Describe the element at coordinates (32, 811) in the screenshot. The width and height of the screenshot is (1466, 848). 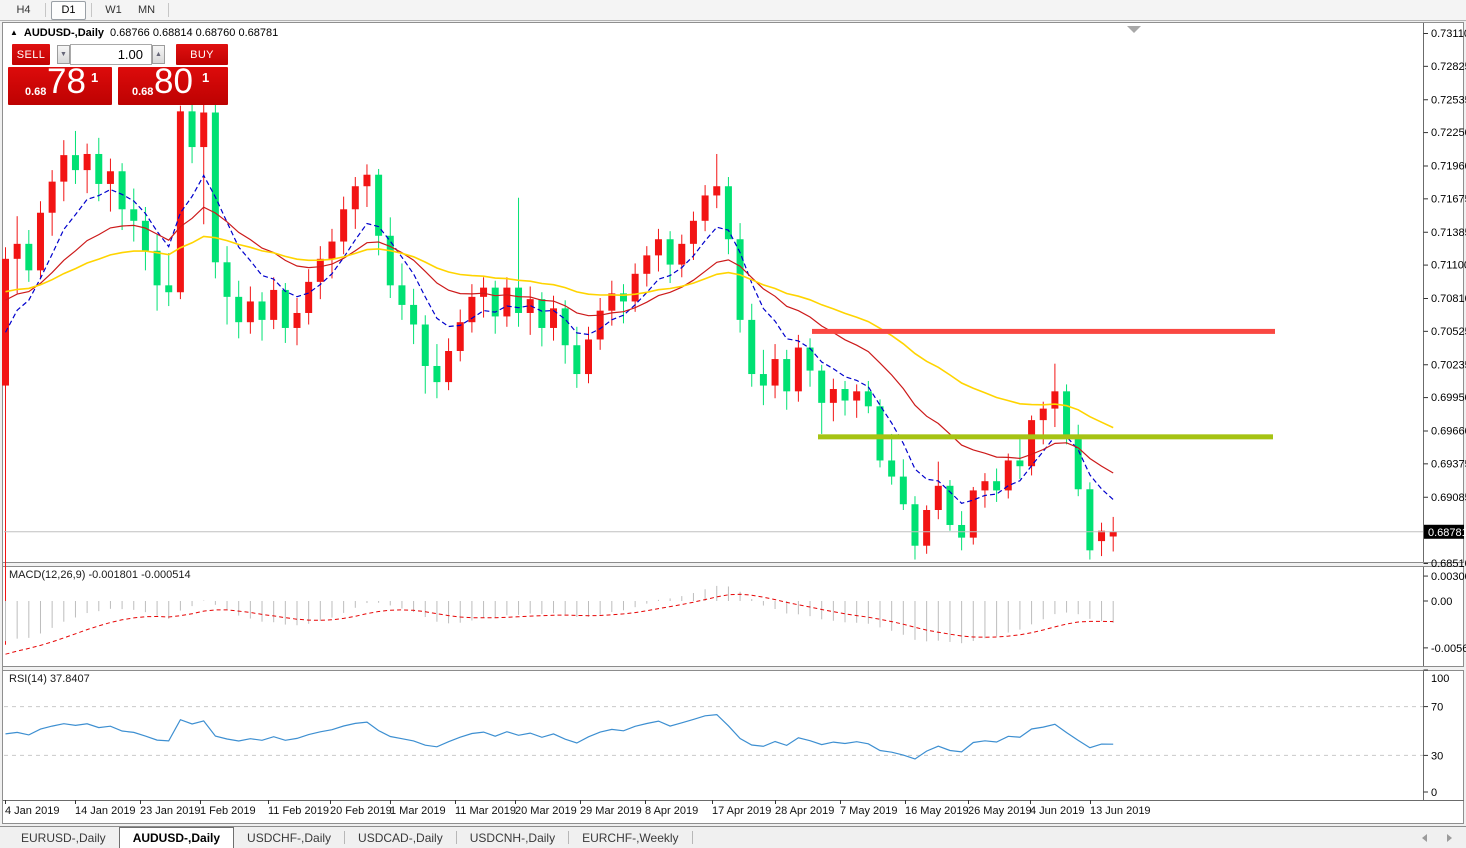
I see `svg-text: 4 Jan 2019` at that location.